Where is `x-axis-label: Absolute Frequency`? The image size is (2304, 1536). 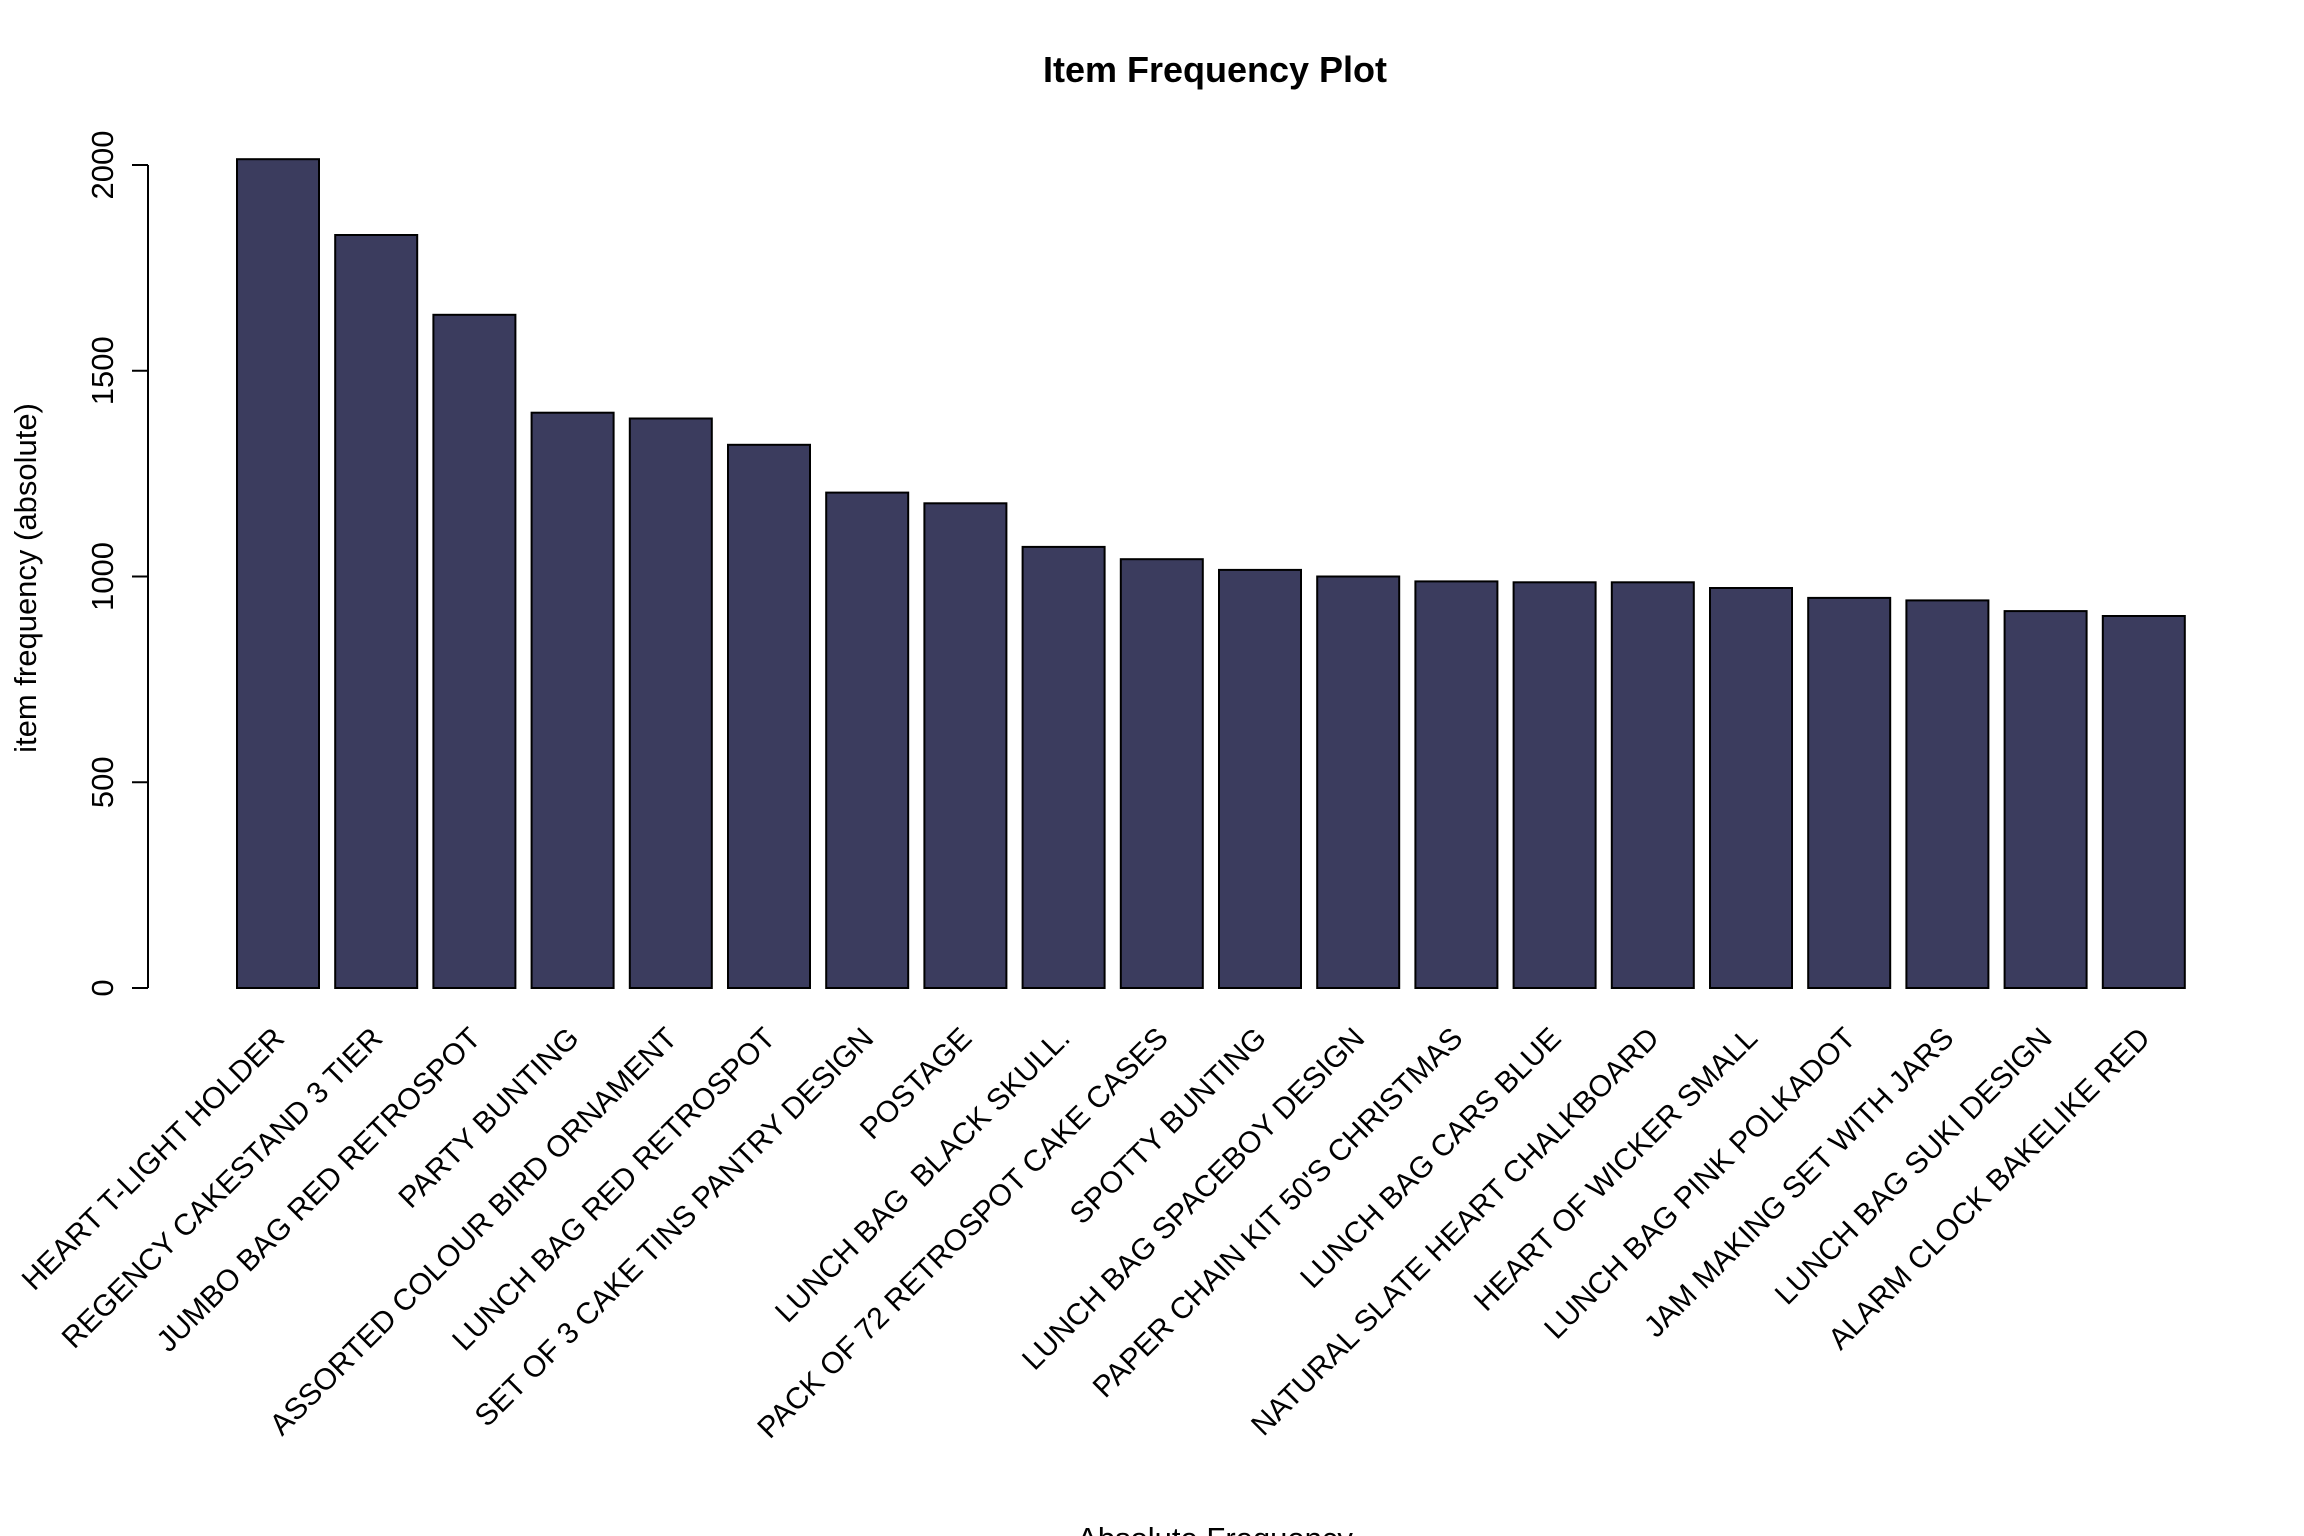
x-axis-label: Absolute Frequency is located at coordinates (1215, 1528).